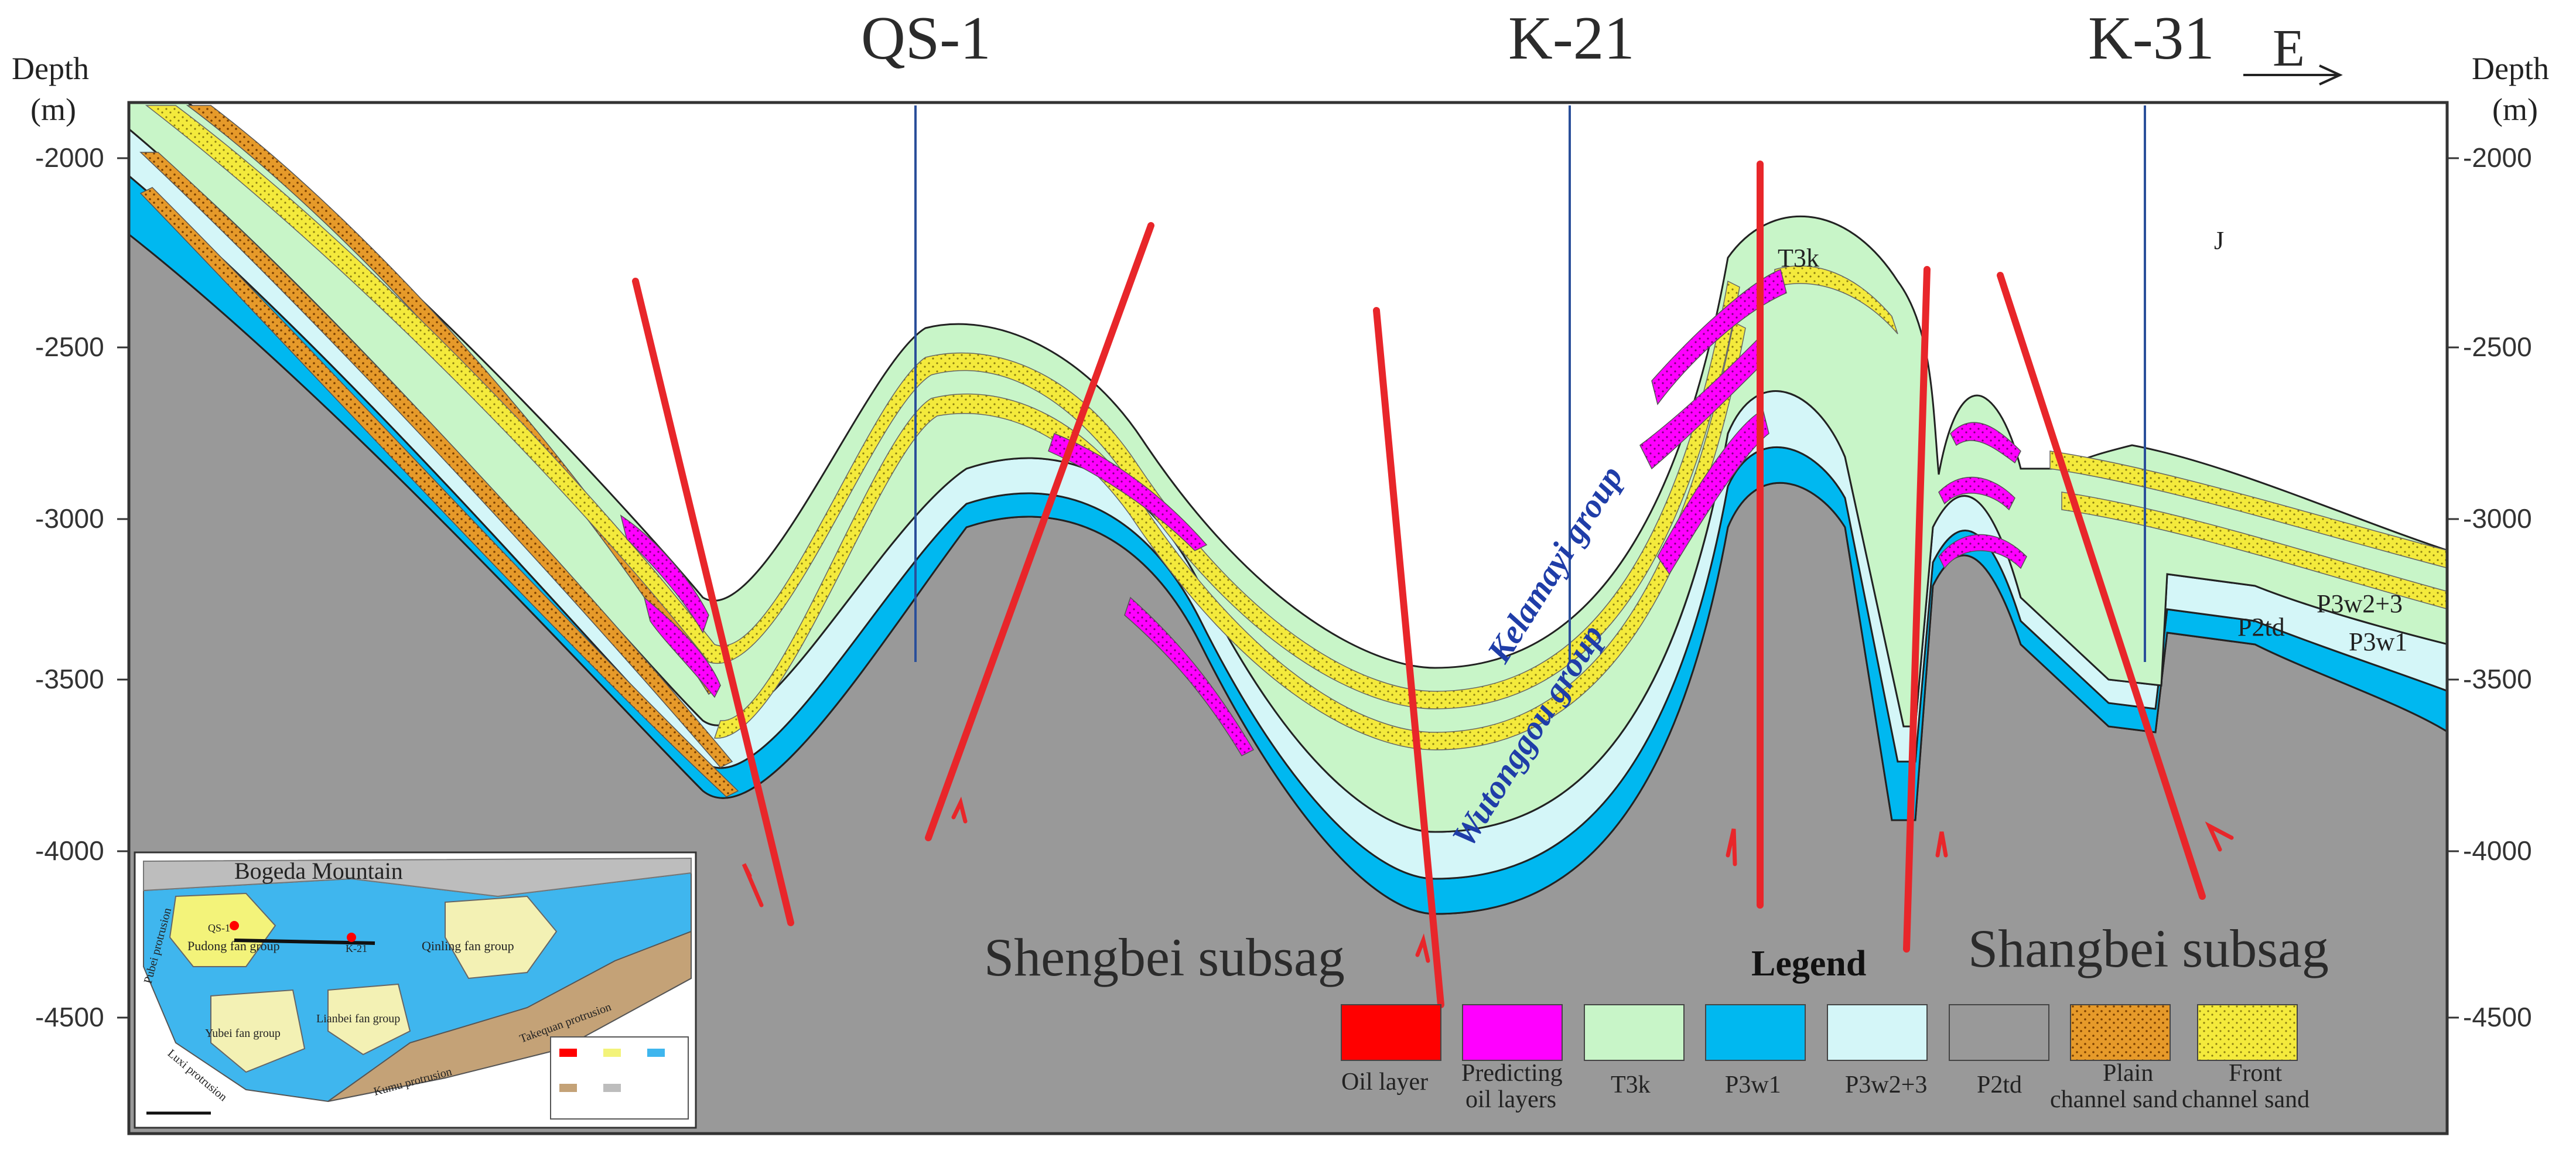 Image resolution: width=2576 pixels, height=1150 pixels. What do you see at coordinates (2148, 948) in the screenshot?
I see `shangbei-subsag-label: Shangbei subsag` at bounding box center [2148, 948].